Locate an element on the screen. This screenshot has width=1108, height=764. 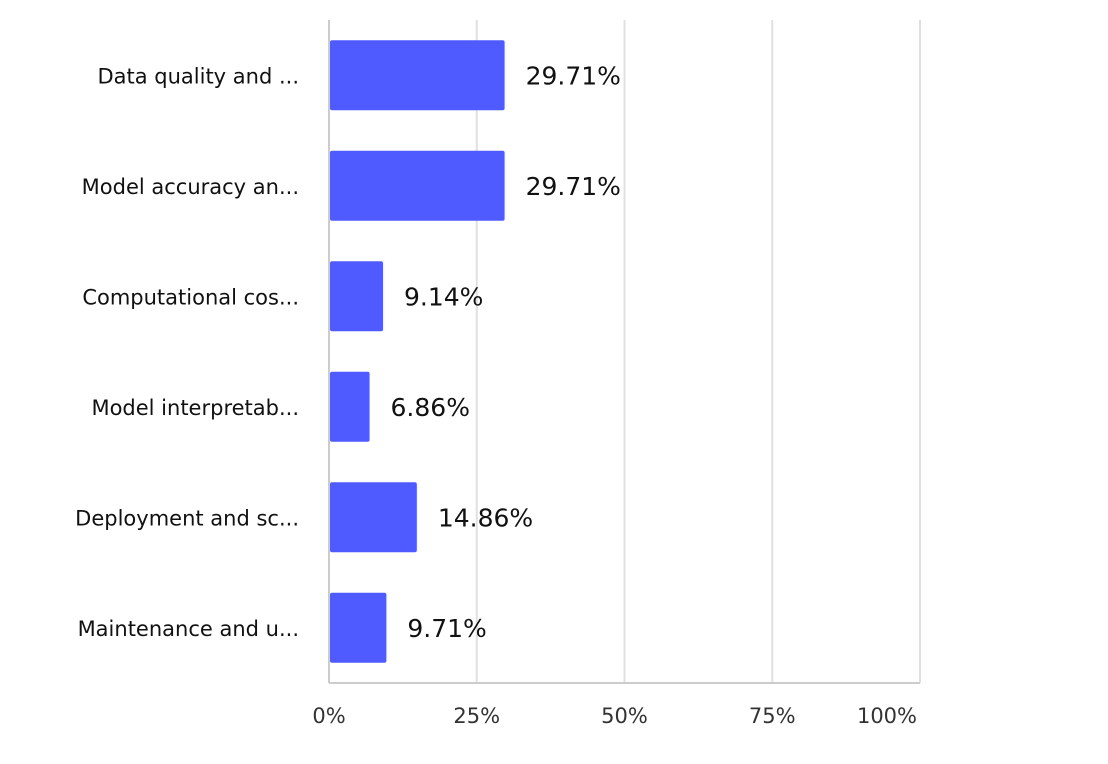
x-tick-label: 50% is located at coordinates (624, 716).